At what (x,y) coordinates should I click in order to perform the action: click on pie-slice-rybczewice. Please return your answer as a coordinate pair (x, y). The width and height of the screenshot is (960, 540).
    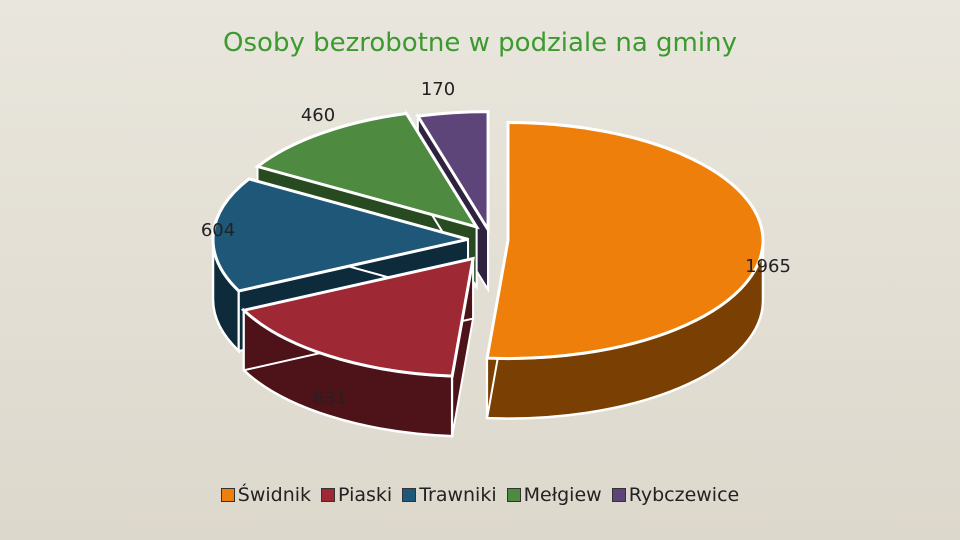
    Looking at the image, I should click on (452, 172).